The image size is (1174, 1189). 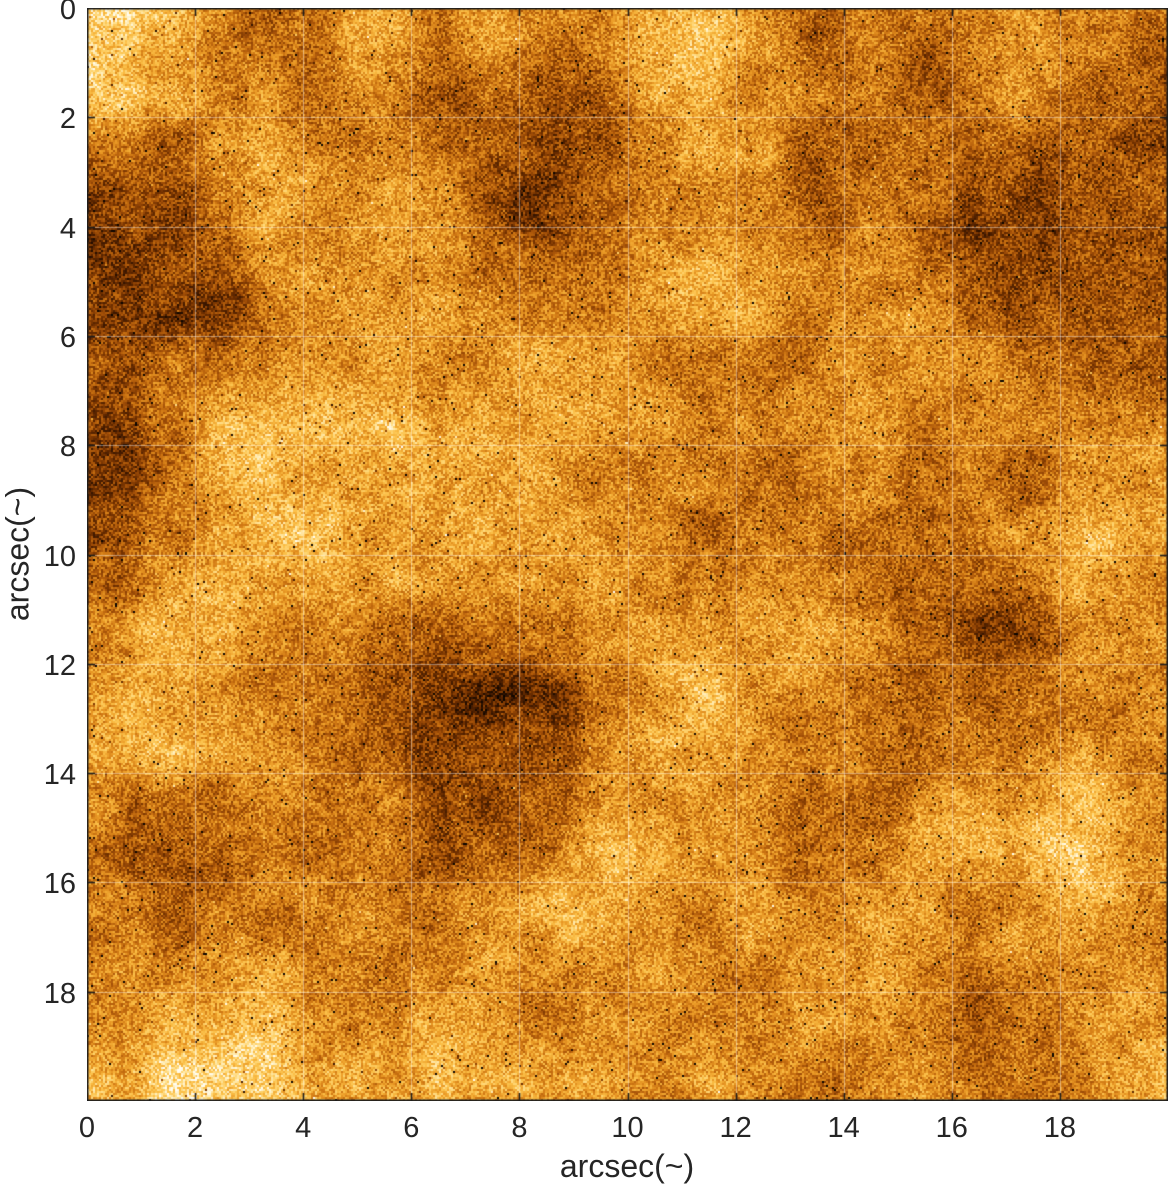 What do you see at coordinates (67, 447) in the screenshot?
I see `y-tick-label: 8` at bounding box center [67, 447].